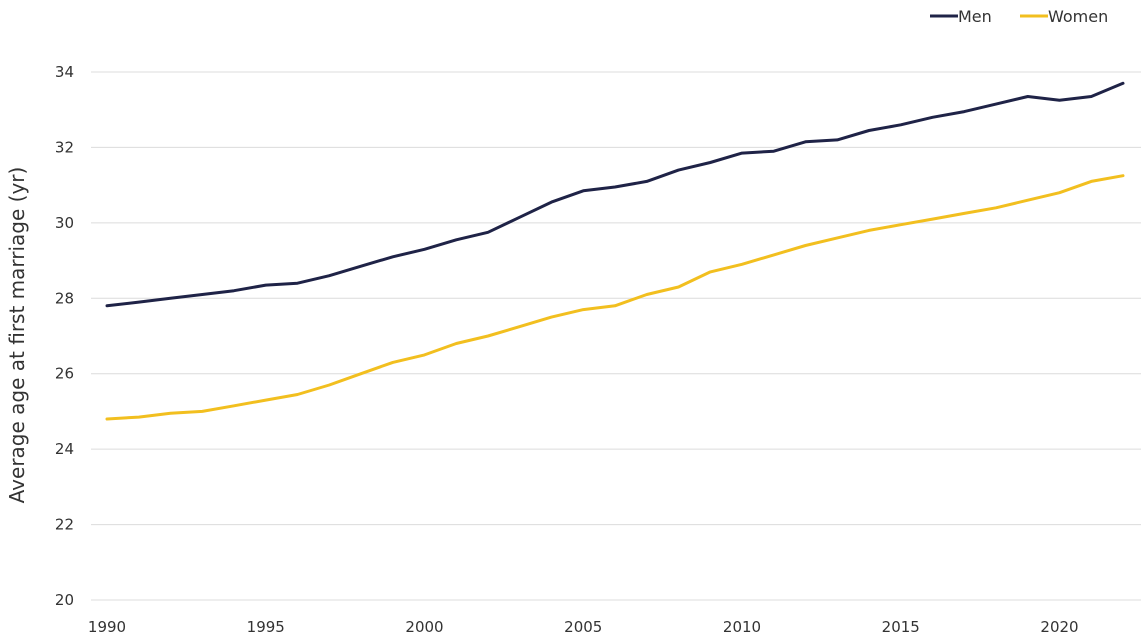 The width and height of the screenshot is (1145, 644). What do you see at coordinates (64, 223) in the screenshot?
I see `y-tick-label: 30` at bounding box center [64, 223].